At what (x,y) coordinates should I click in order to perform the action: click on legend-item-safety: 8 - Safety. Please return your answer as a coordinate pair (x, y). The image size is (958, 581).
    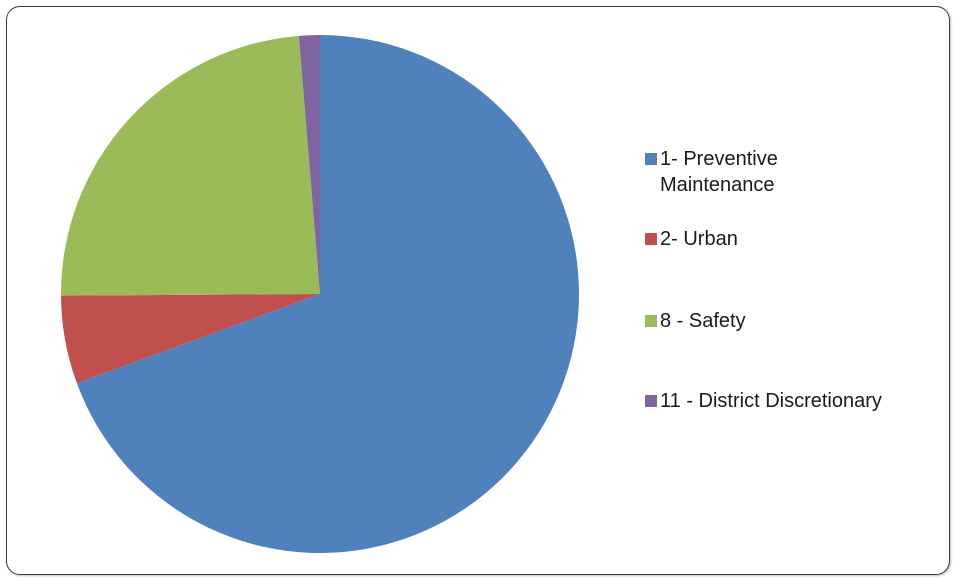
    Looking at the image, I should click on (747, 321).